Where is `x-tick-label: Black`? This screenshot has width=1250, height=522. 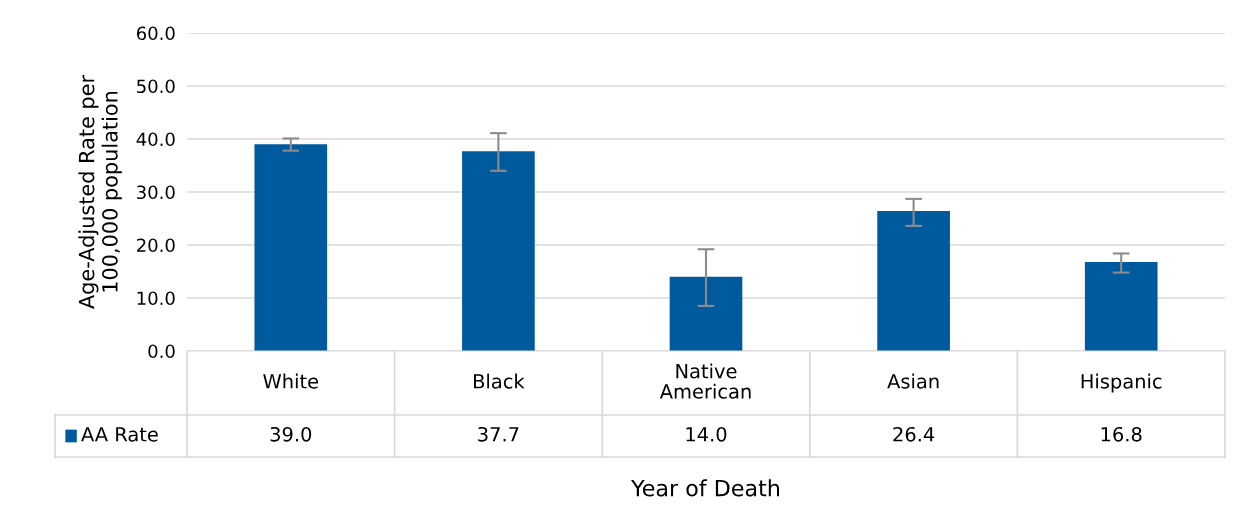 x-tick-label: Black is located at coordinates (499, 381).